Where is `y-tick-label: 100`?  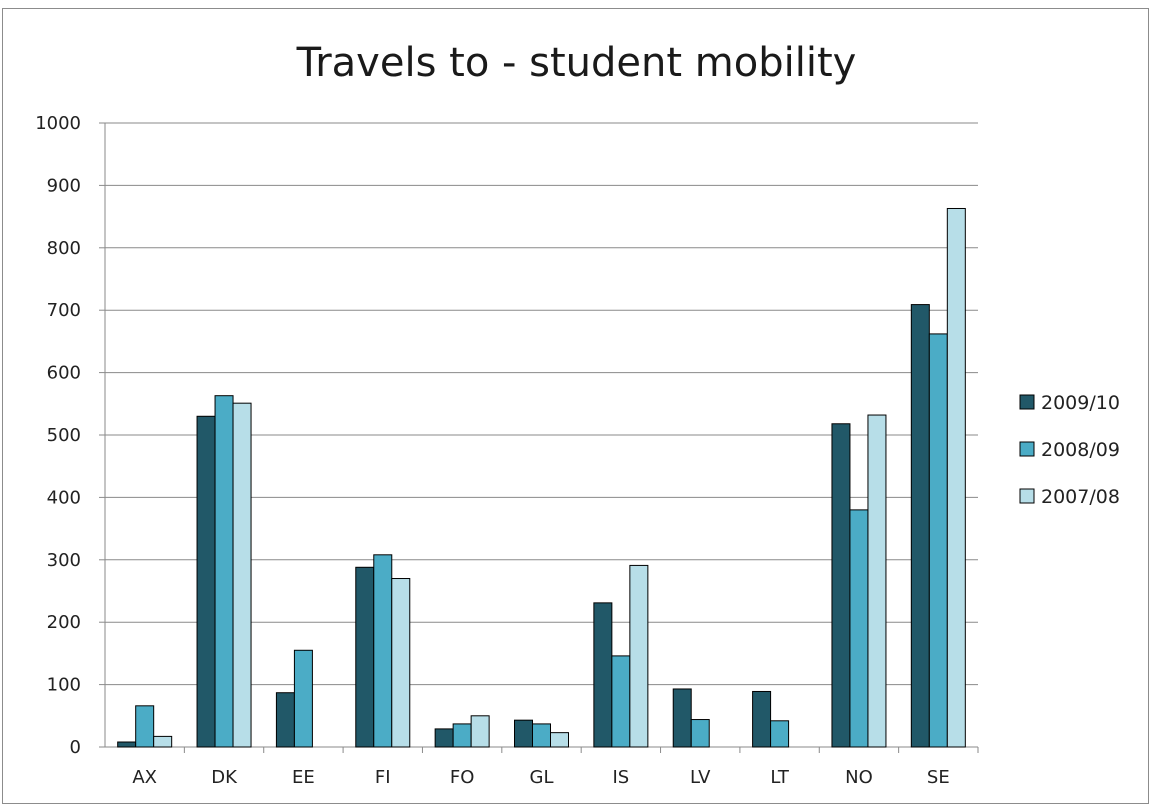
y-tick-label: 100 is located at coordinates (64, 685).